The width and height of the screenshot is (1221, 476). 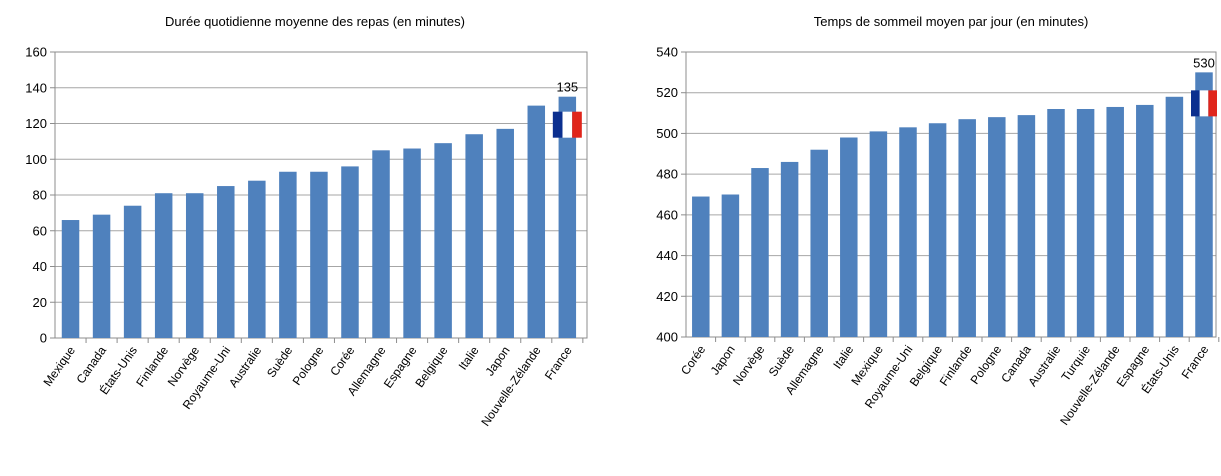 What do you see at coordinates (245, 366) in the screenshot?
I see `x-category-label: Australie` at bounding box center [245, 366].